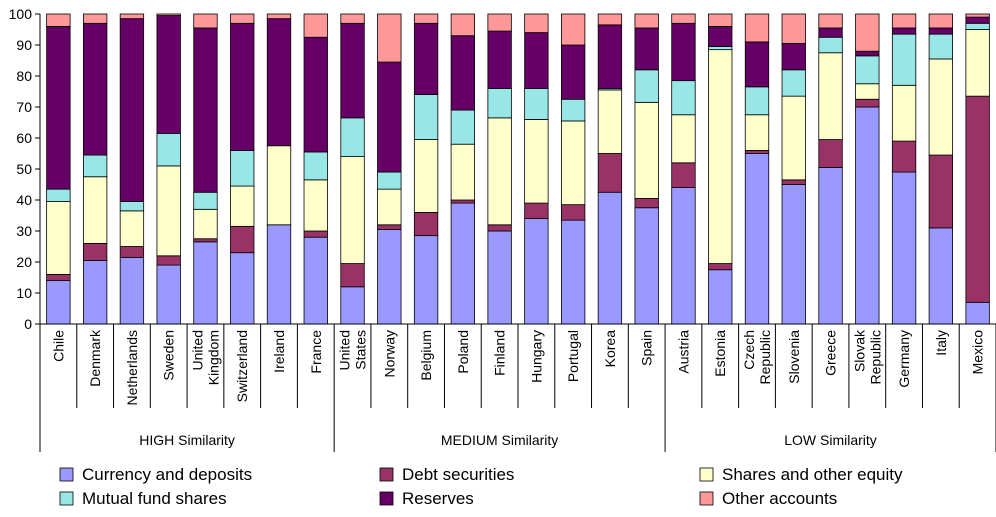  Describe the element at coordinates (830, 32) in the screenshot. I see `bar-greece-reserves` at that location.